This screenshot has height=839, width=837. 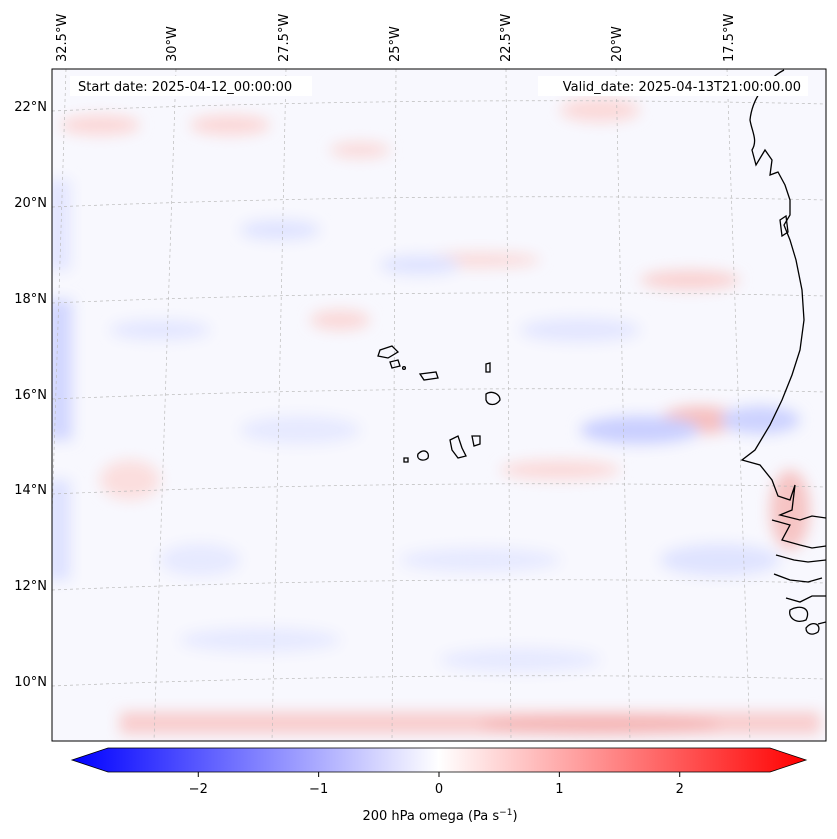 I want to click on valid-date-annotation: Valid_date: 2025-04-13T21:00:00.00, so click(x=673, y=86).